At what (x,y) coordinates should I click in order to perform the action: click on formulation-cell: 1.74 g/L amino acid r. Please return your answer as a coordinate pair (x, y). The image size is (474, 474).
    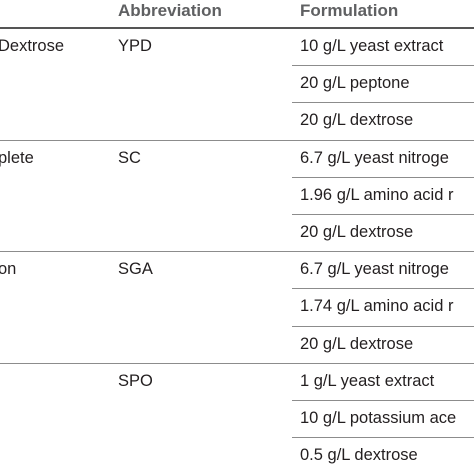
    Looking at the image, I should click on (377, 306).